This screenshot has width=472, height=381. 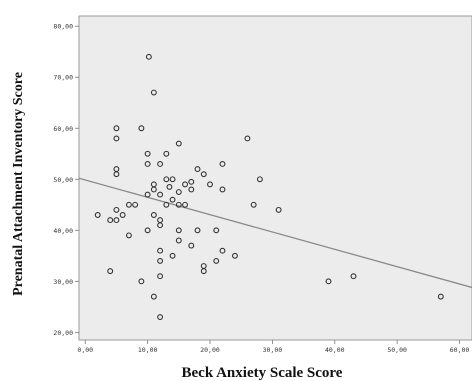 What do you see at coordinates (85, 350) in the screenshot?
I see `x-tick-label: 0,00` at bounding box center [85, 350].